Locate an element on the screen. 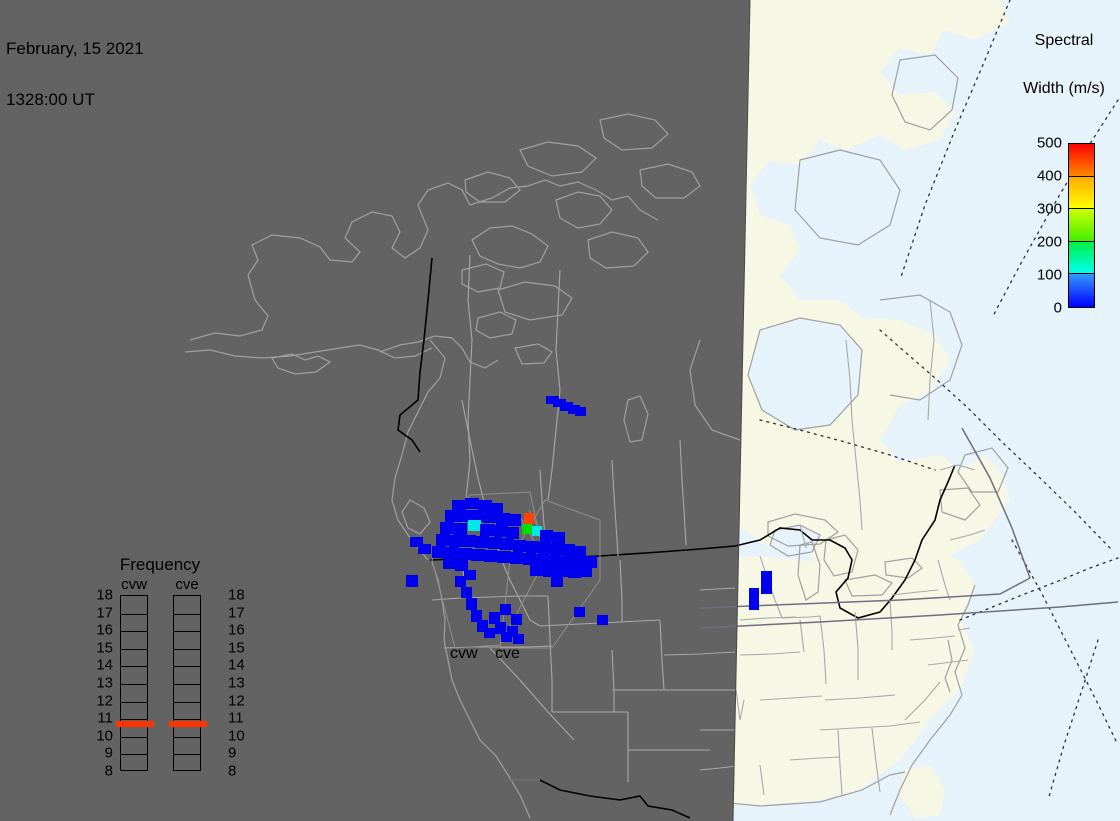  frequency-gauge-cvw-label: cvw is located at coordinates (134, 584).